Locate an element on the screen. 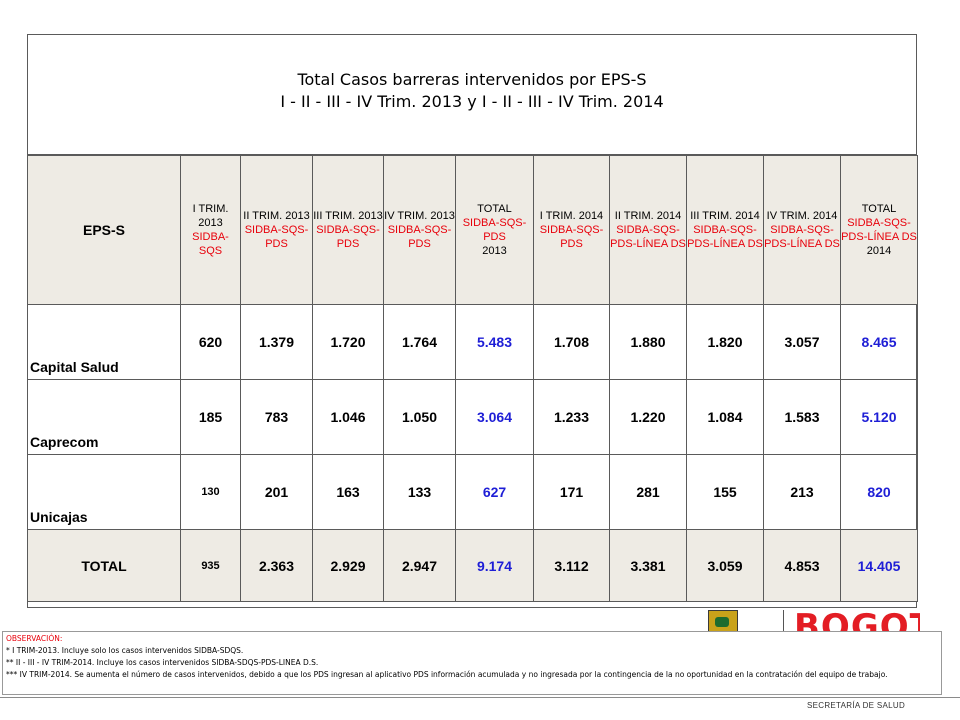 The width and height of the screenshot is (960, 720). column-header-eps: EPS-S is located at coordinates (104, 230).